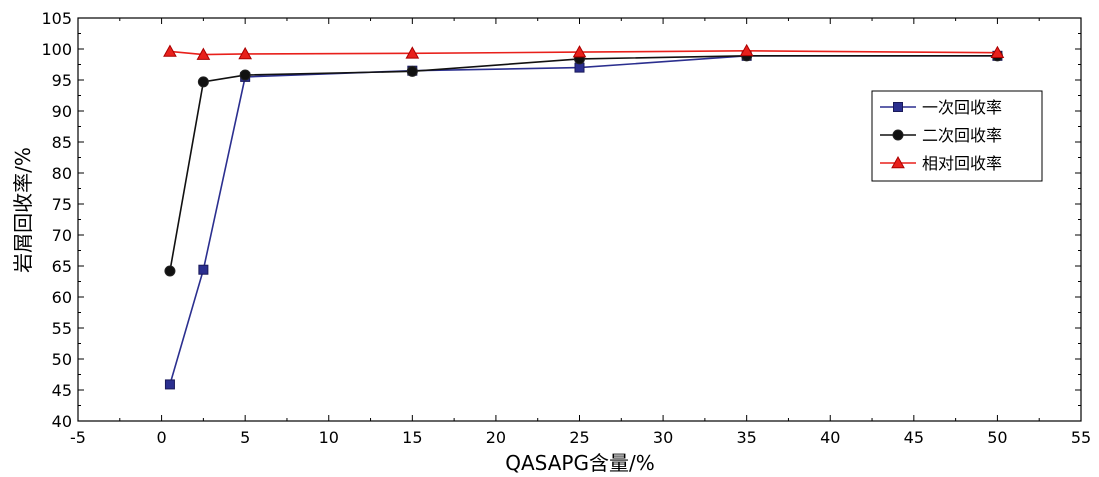 Image resolution: width=1099 pixels, height=477 pixels. I want to click on x-tick-label: 15, so click(412, 437).